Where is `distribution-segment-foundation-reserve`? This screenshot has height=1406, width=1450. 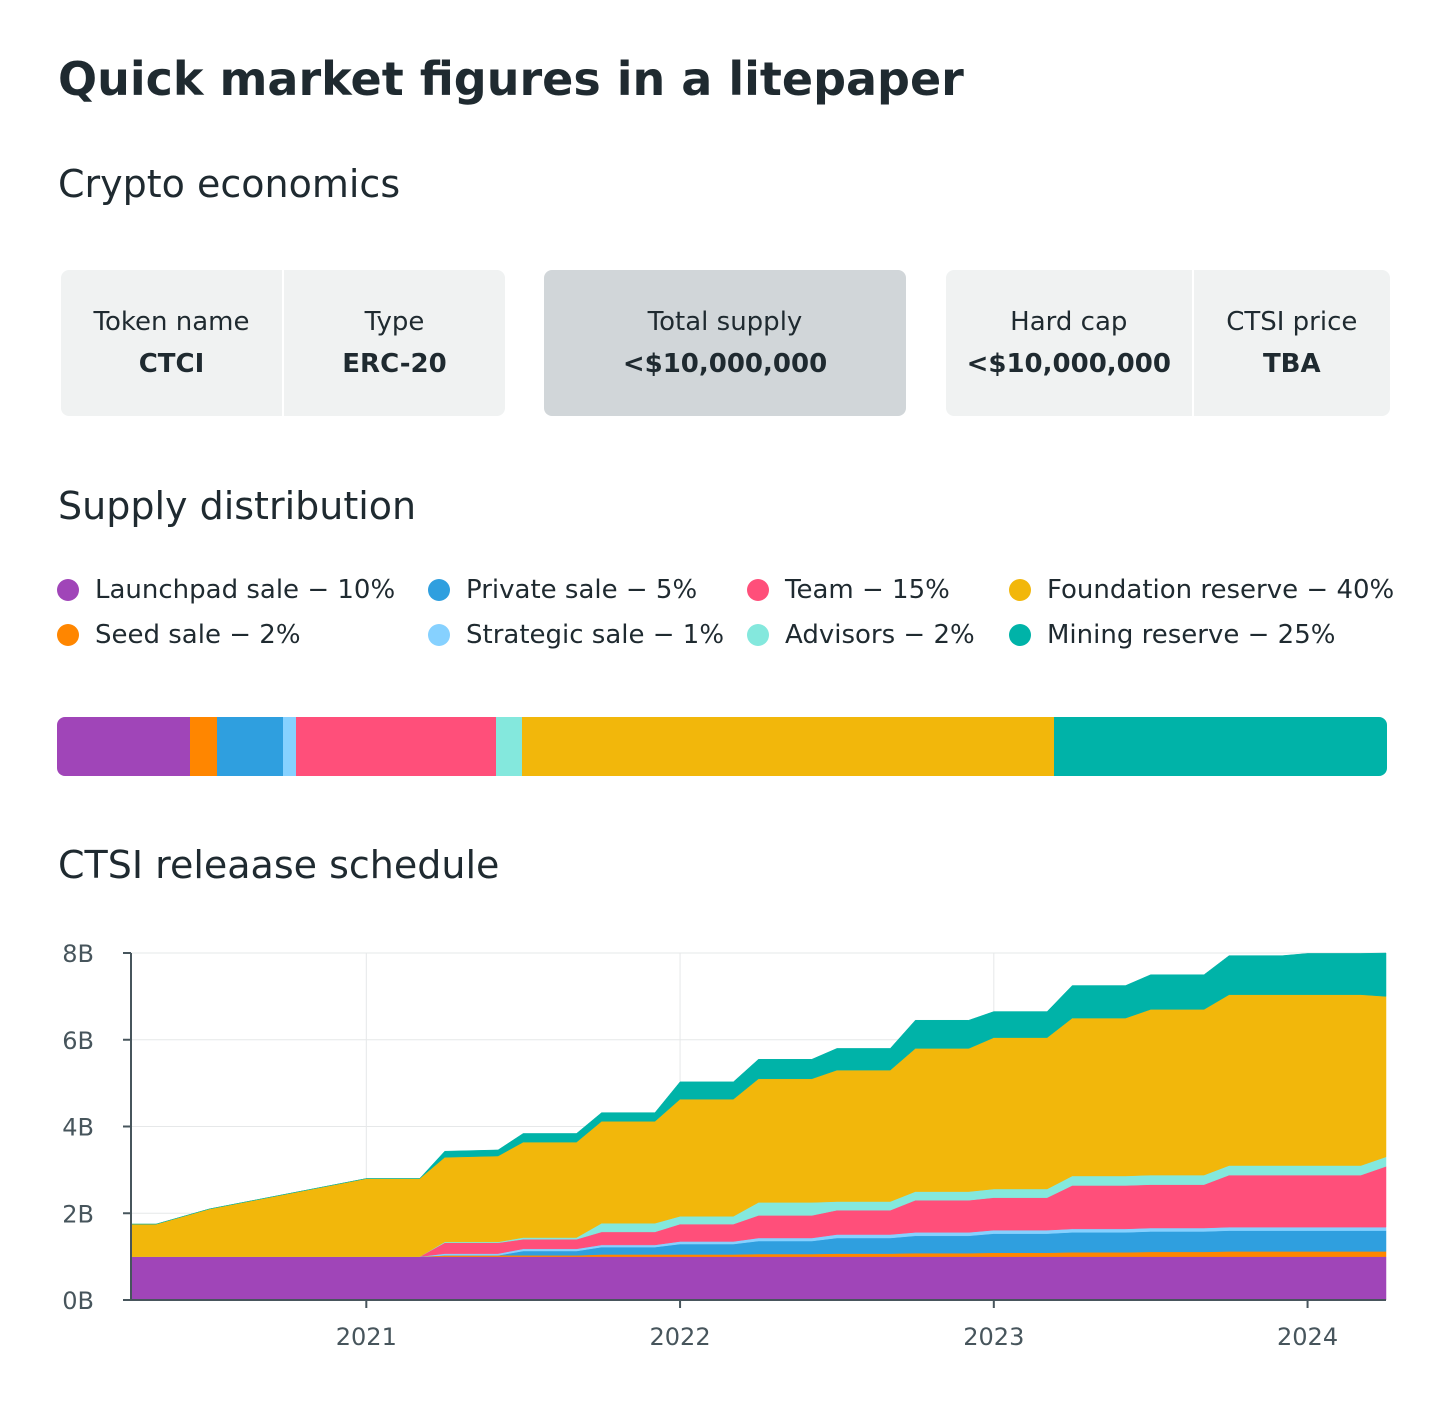 distribution-segment-foundation-reserve is located at coordinates (788, 746).